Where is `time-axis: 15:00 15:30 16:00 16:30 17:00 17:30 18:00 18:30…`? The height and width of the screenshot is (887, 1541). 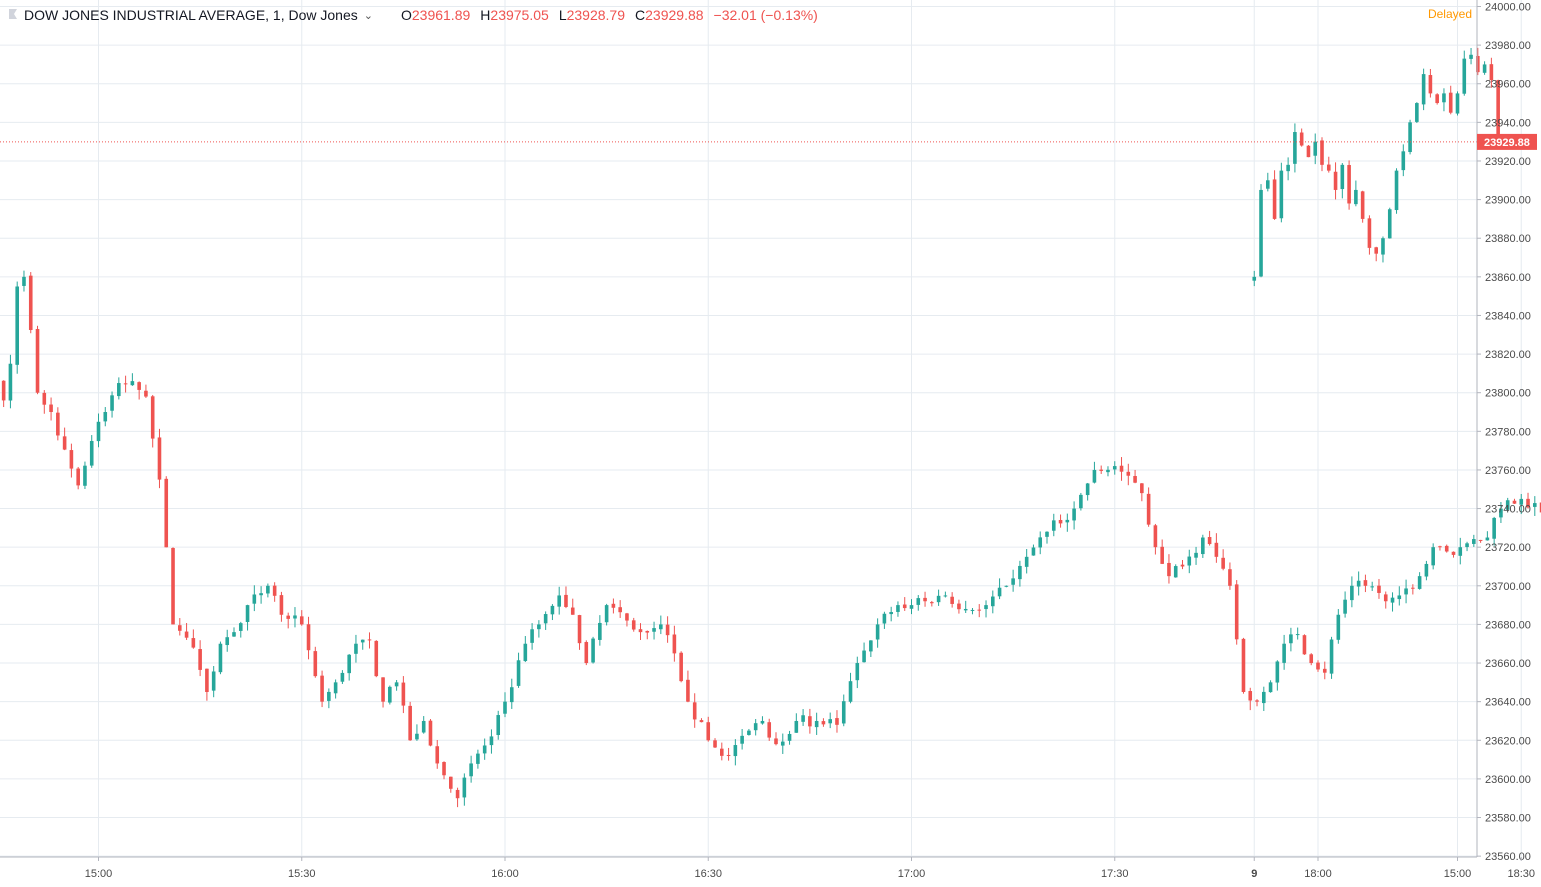
time-axis: 15:00 15:30 16:00 16:30 17:00 17:30 18:00 18:30… is located at coordinates (770, 868).